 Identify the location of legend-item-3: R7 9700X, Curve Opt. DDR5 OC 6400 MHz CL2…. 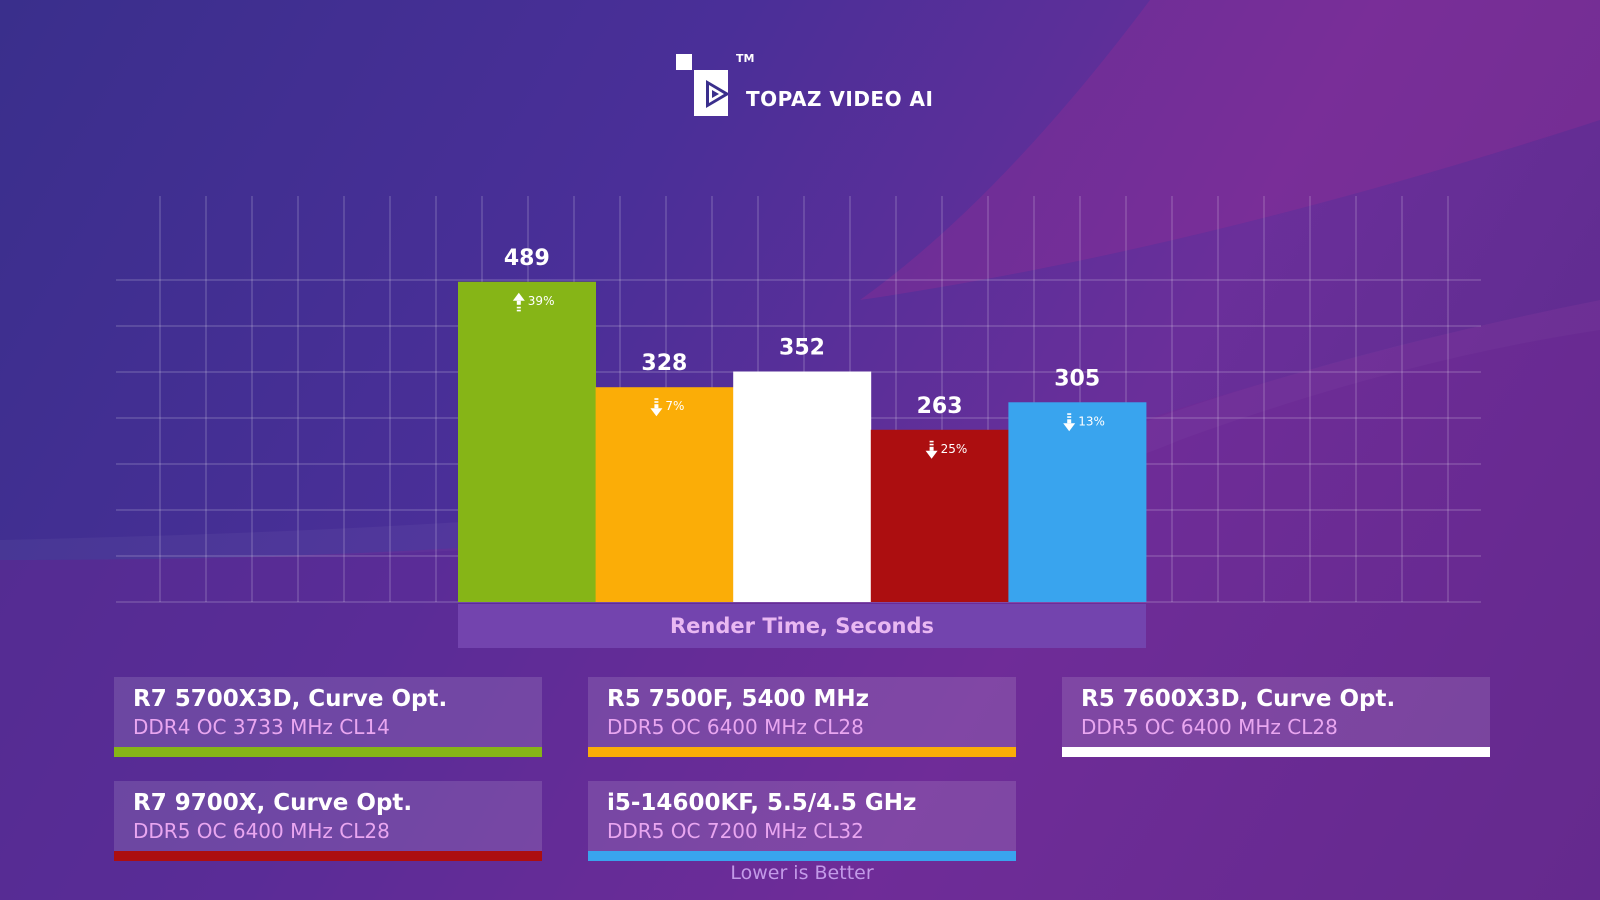
(328, 821).